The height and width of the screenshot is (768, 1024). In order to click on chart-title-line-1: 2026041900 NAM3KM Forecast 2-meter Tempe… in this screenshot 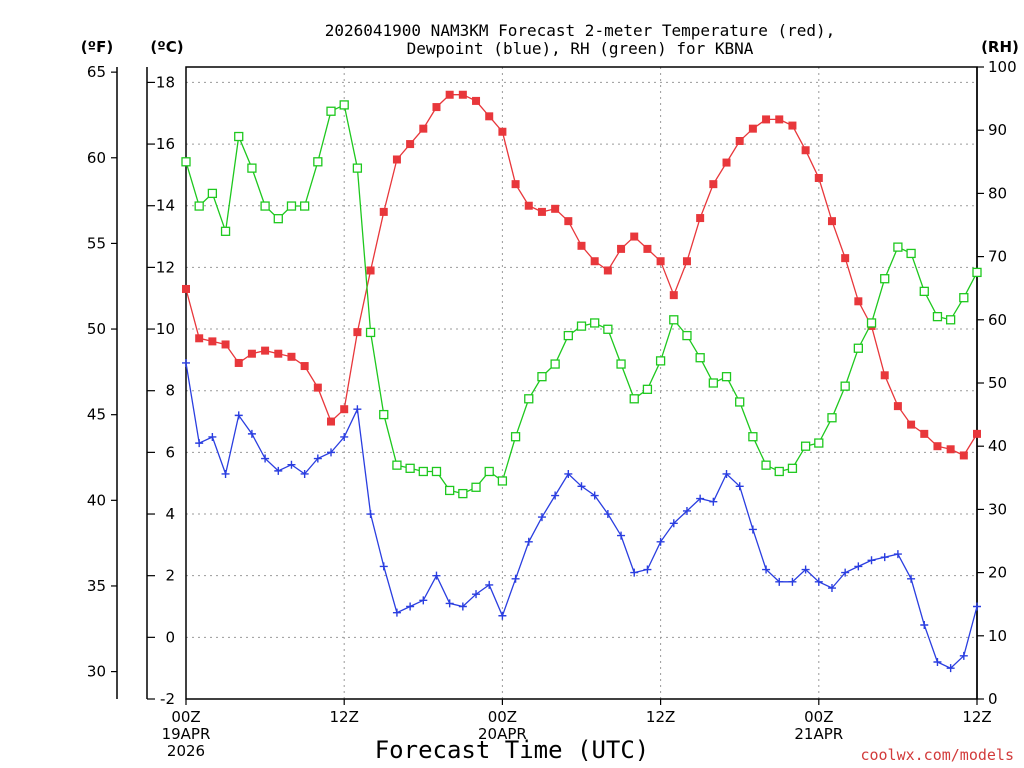, I will do `click(580, 30)`.